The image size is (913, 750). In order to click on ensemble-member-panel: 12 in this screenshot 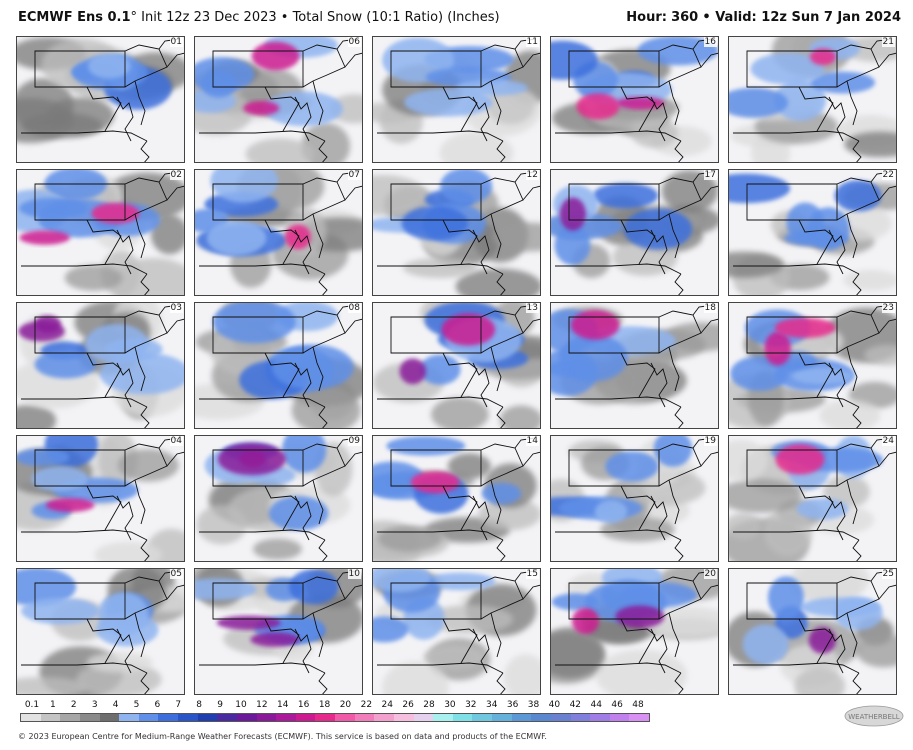, I will do `click(456, 232)`.